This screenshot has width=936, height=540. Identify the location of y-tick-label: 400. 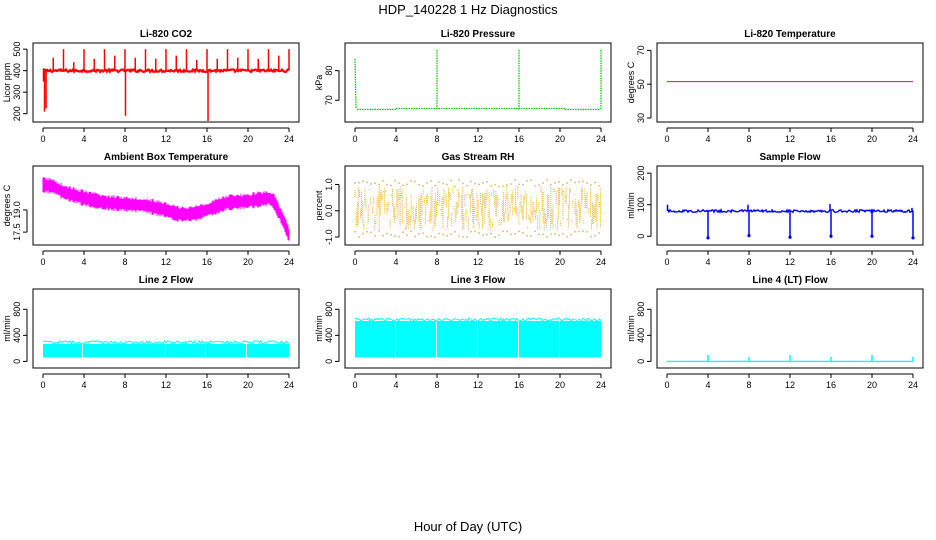
(641, 335).